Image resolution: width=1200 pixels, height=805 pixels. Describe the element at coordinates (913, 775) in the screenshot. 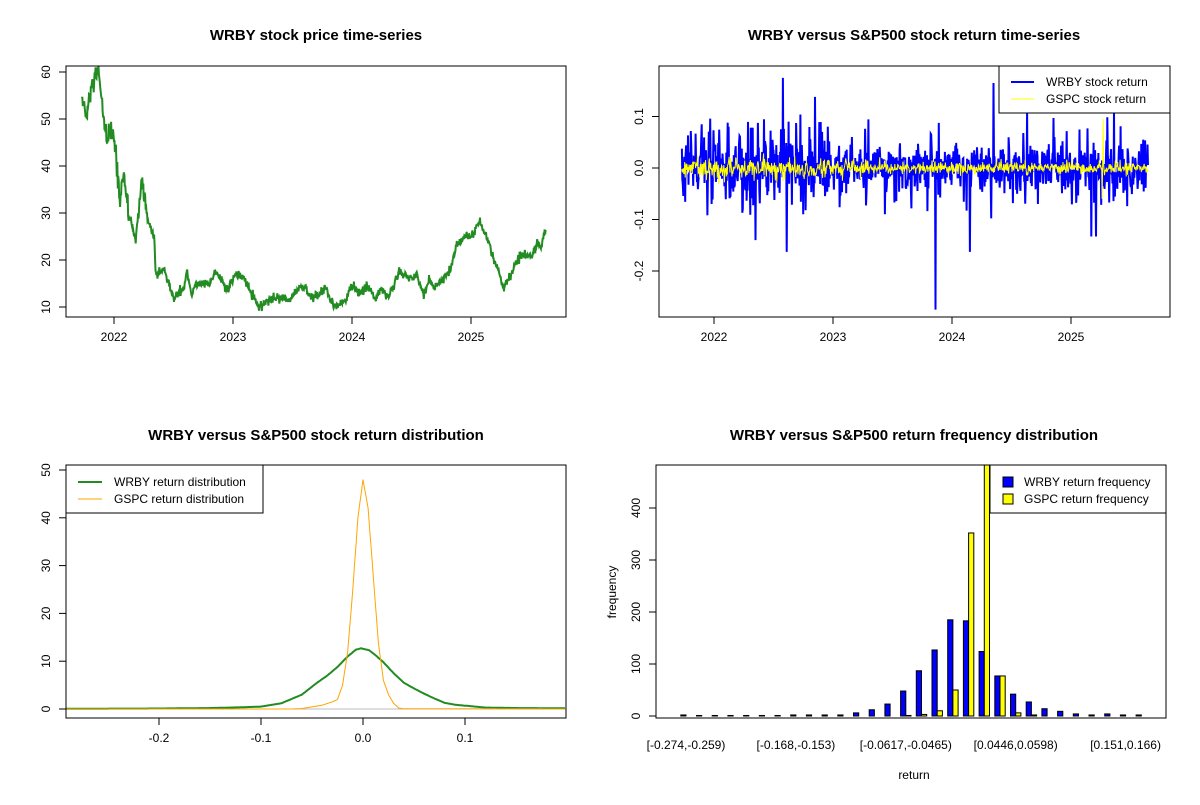

I see `x-axis-label: return` at that location.